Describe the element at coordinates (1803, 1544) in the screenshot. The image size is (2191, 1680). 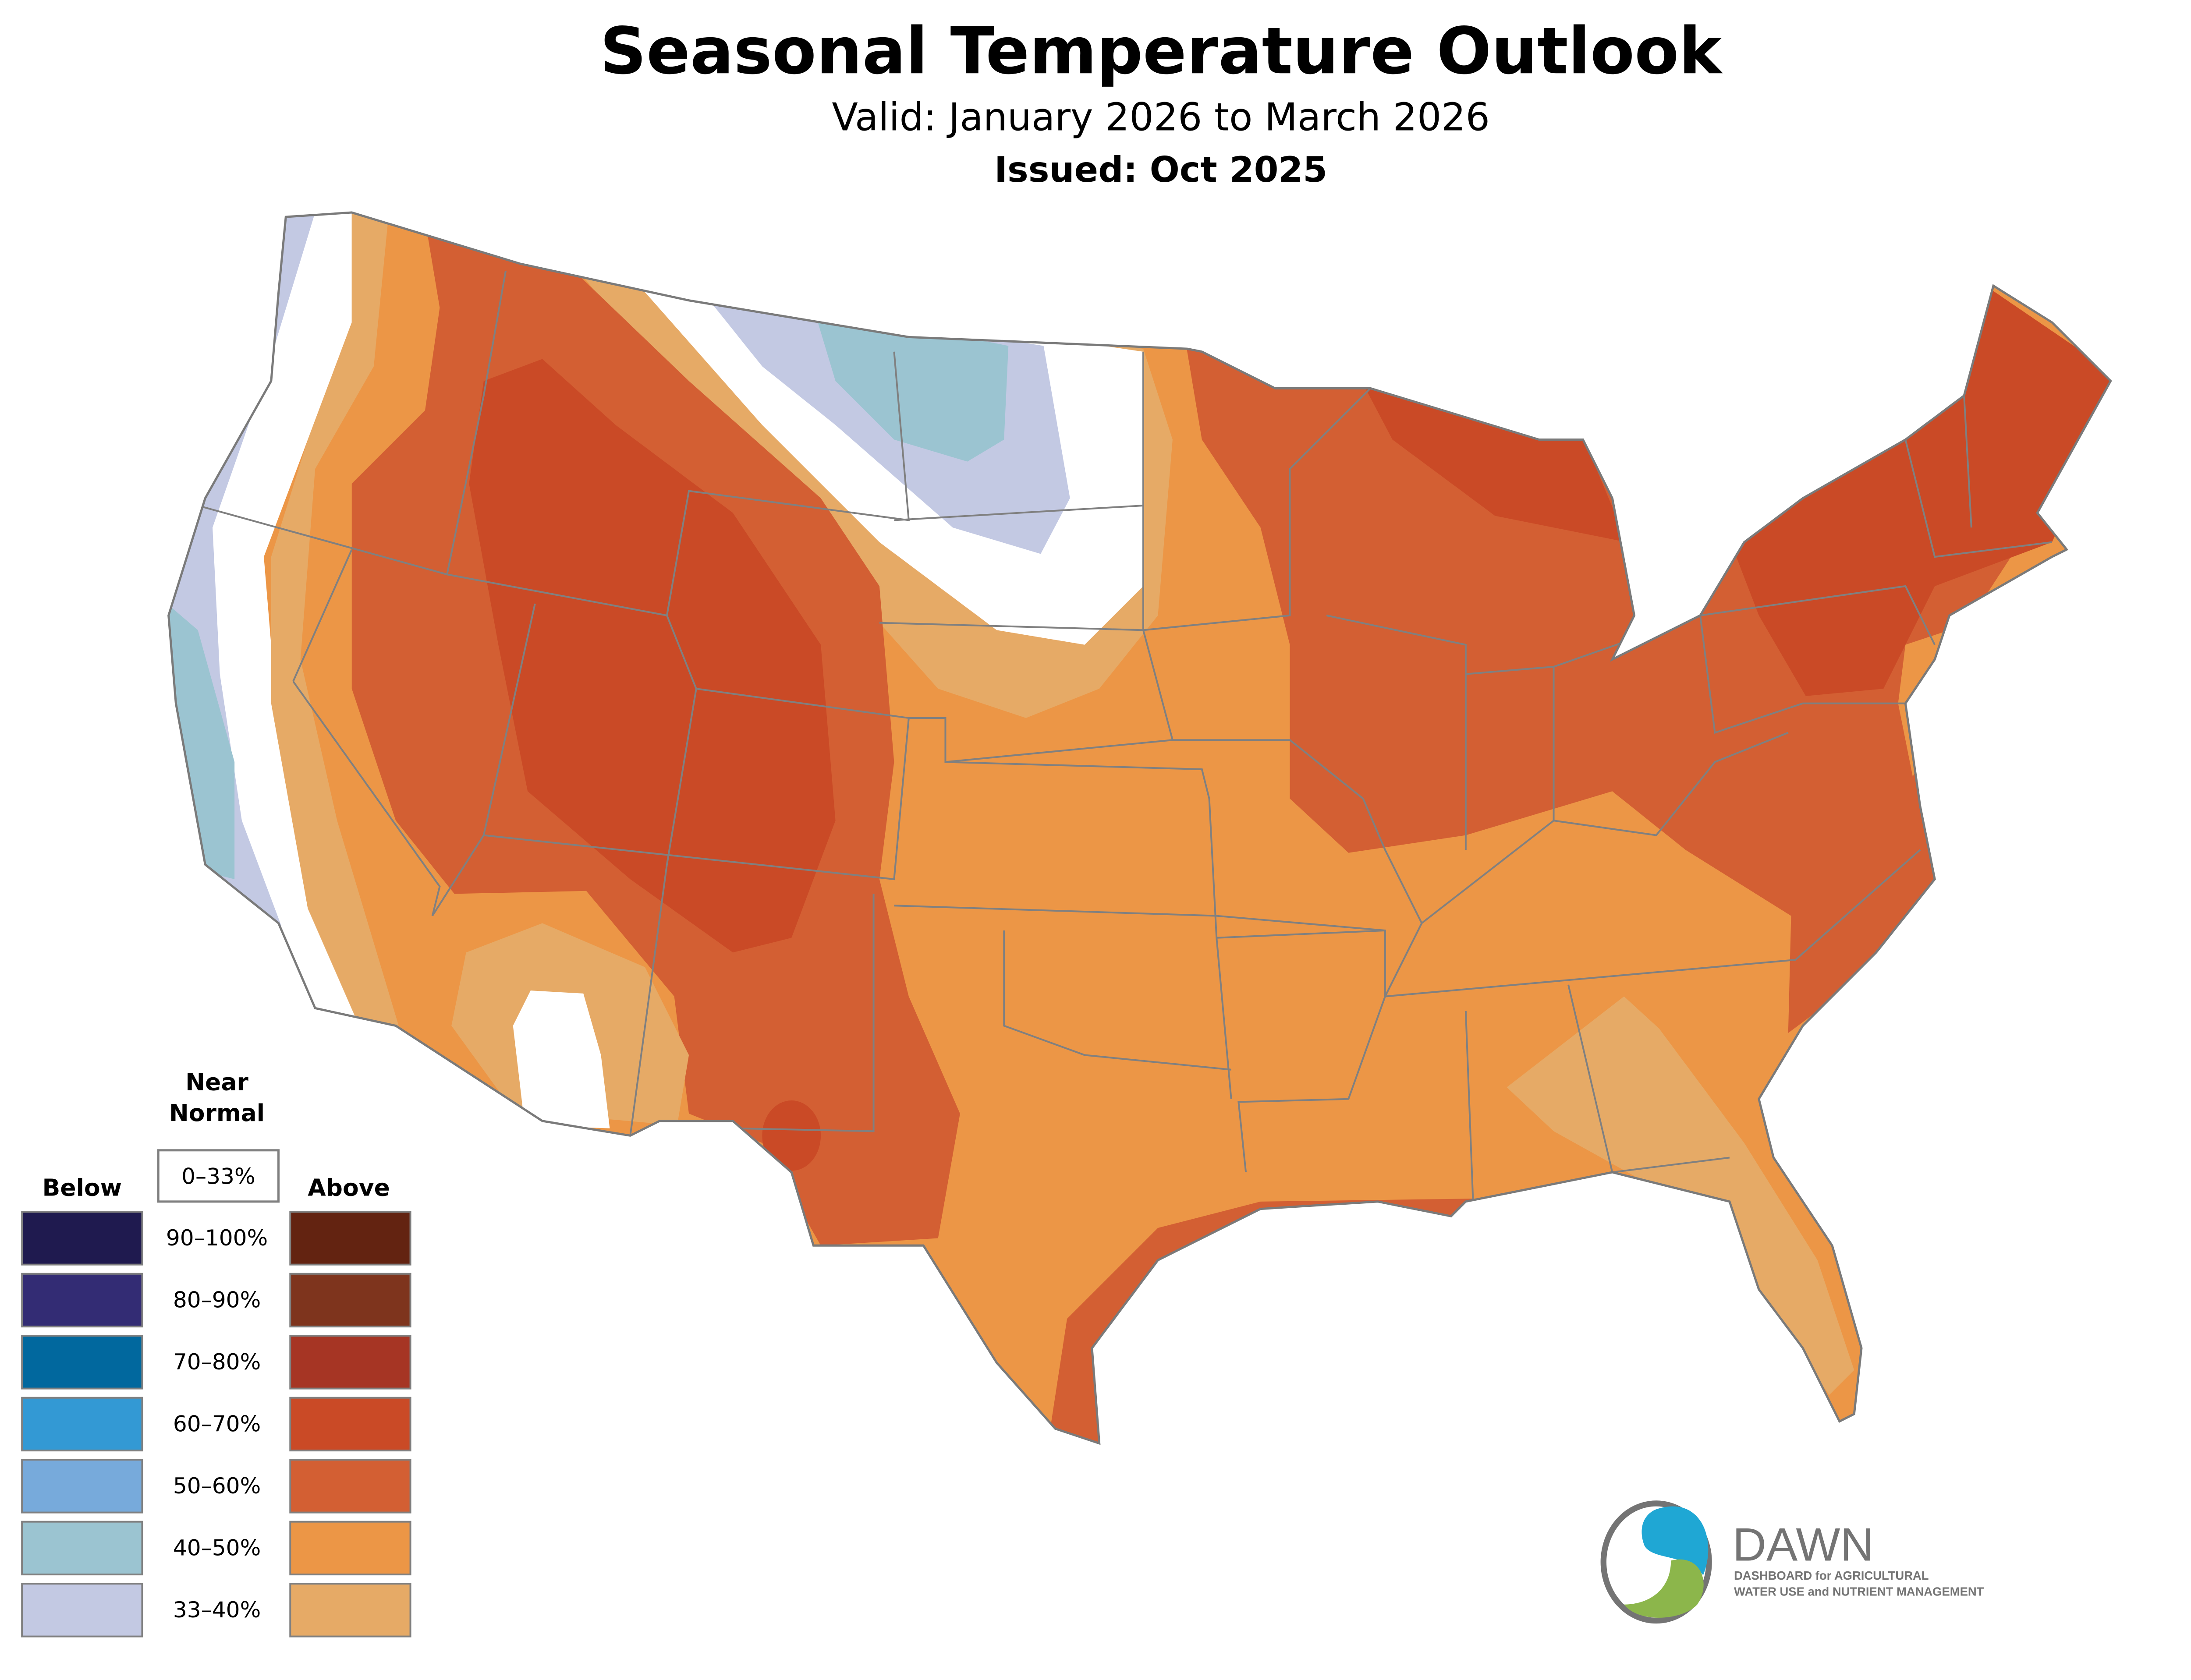
I see `logo-name: DAWN` at that location.